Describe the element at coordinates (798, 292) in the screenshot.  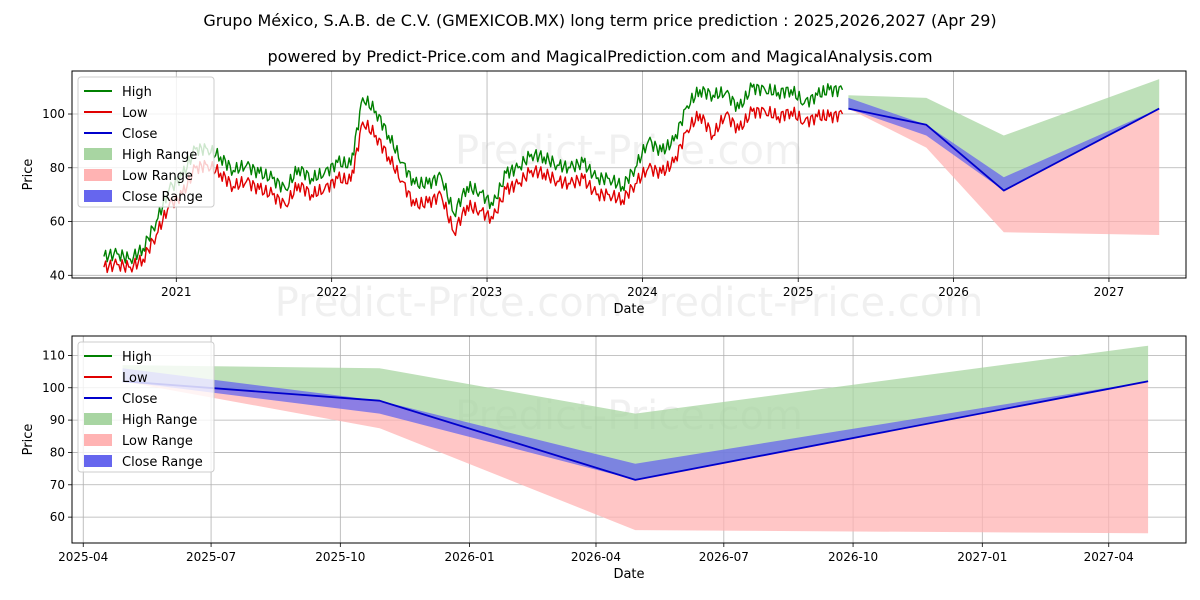
I see `x-tick-label: 2025` at that location.